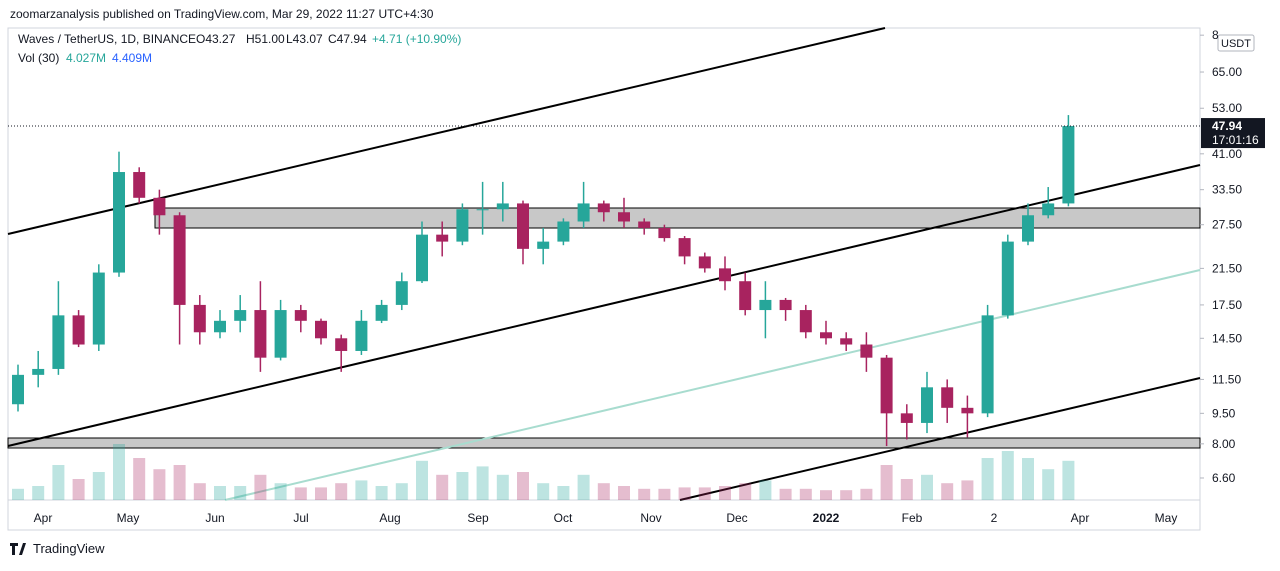 The height and width of the screenshot is (571, 1280). What do you see at coordinates (304, 39) in the screenshot?
I see `low: L43.07` at bounding box center [304, 39].